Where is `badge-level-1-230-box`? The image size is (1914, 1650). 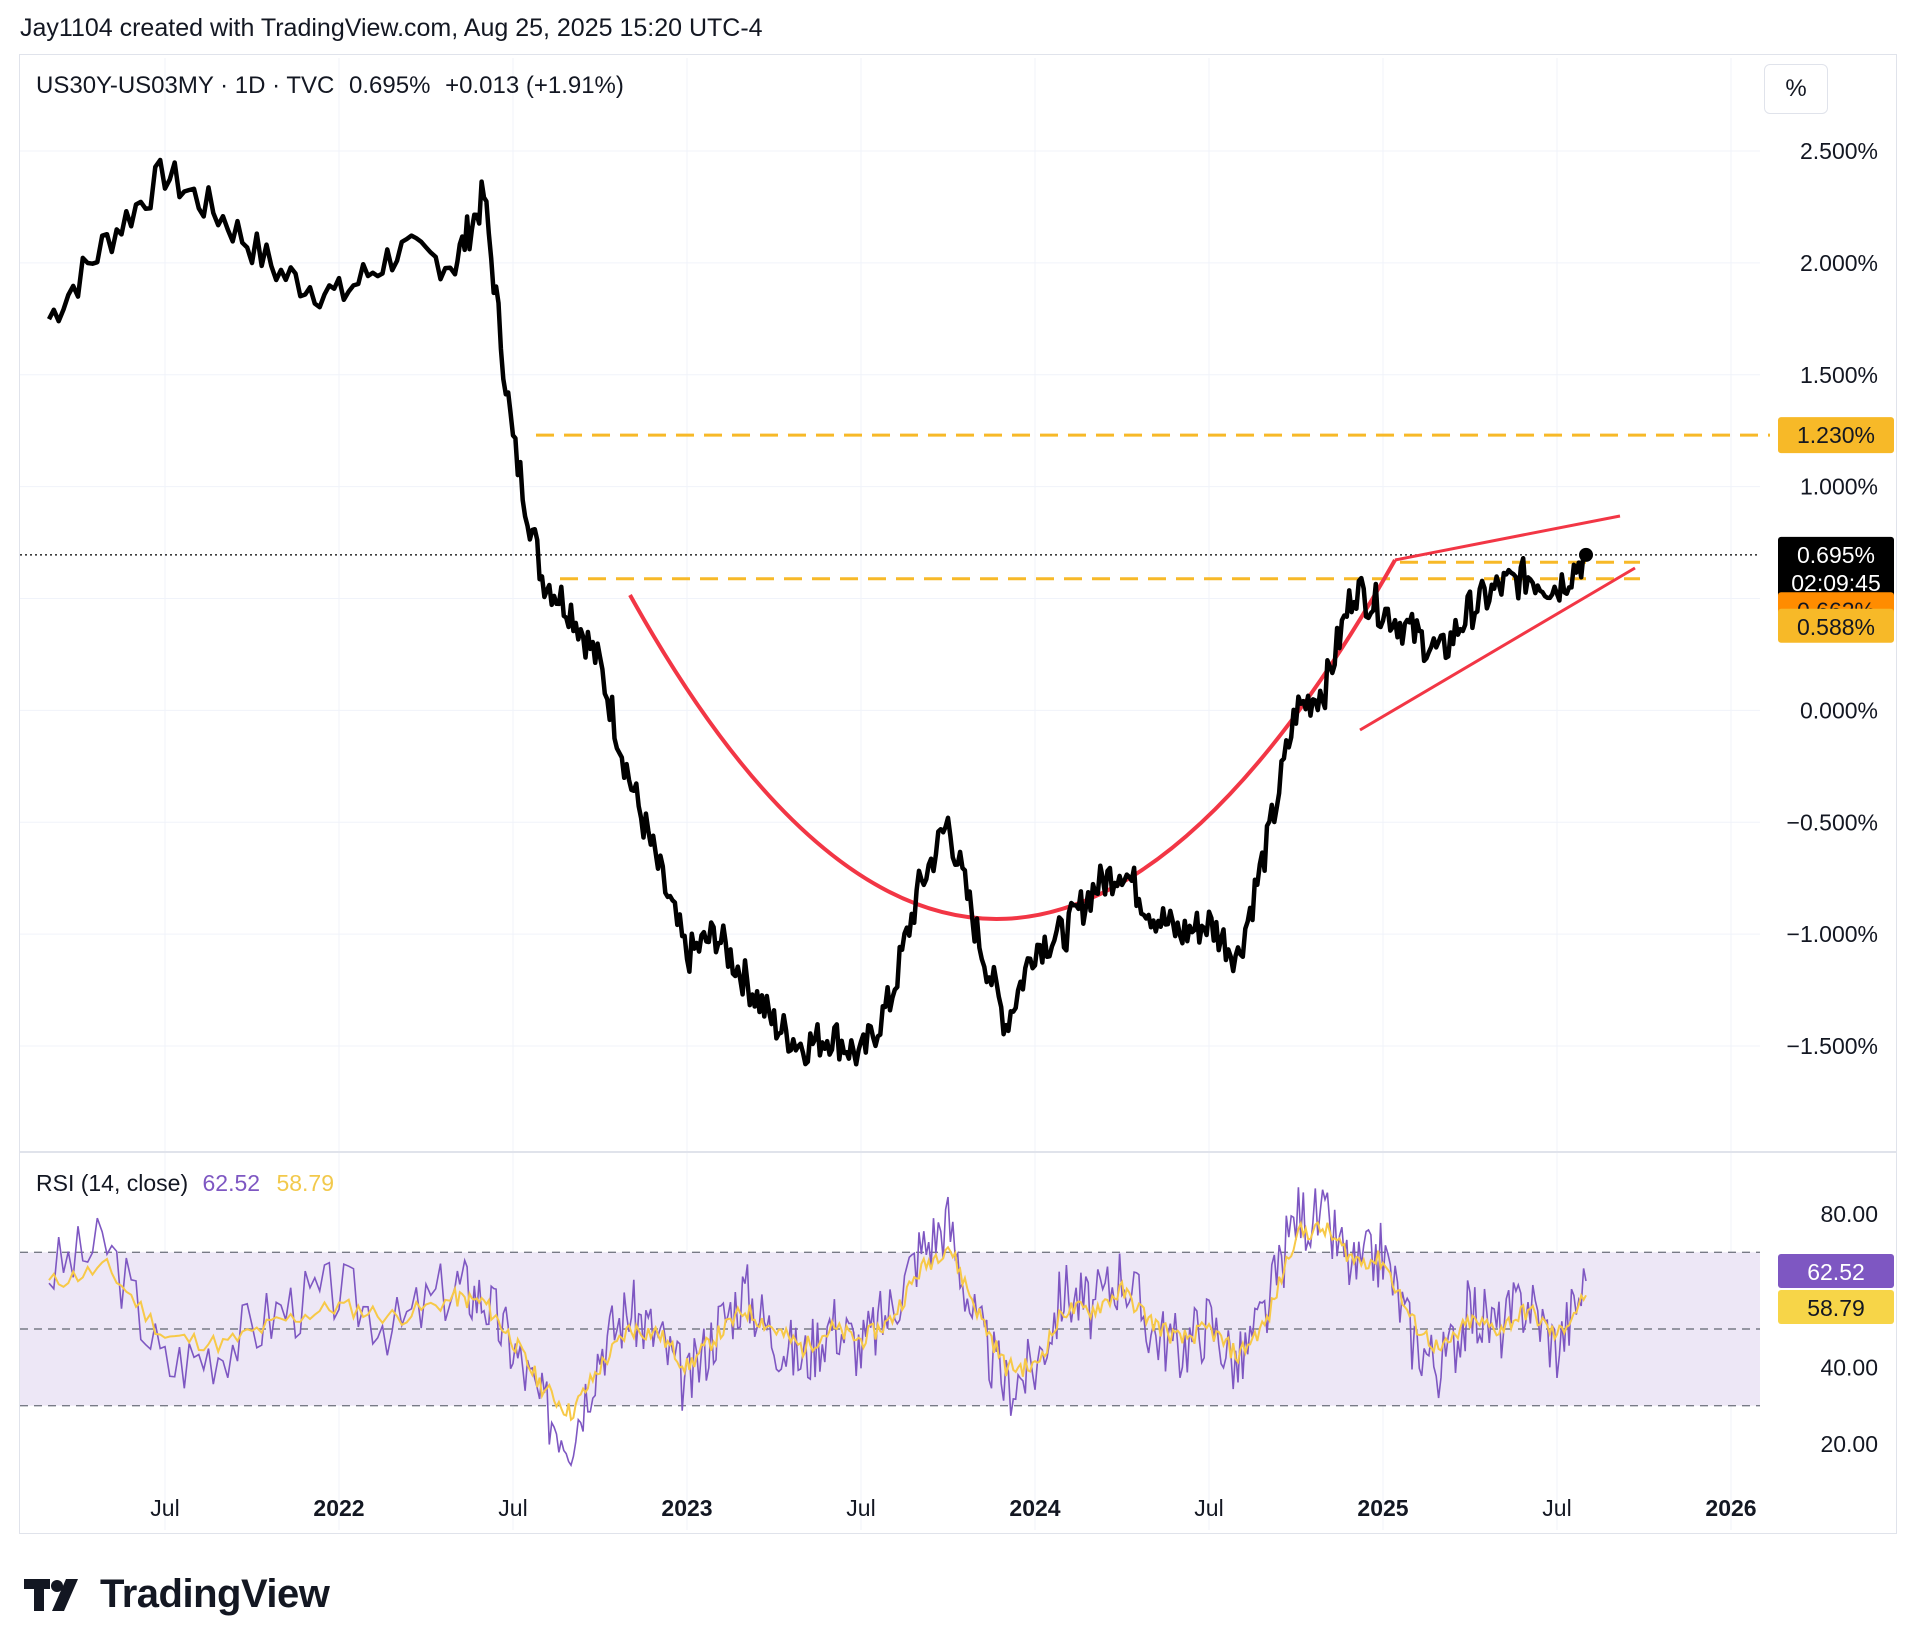
badge-level-1-230-box is located at coordinates (1836, 435).